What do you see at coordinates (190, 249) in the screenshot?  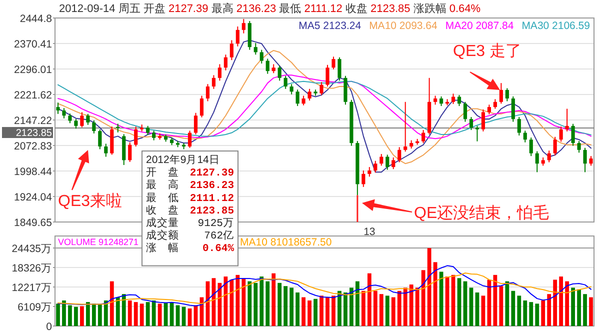 I see `text: 涨 幅 0.64%` at bounding box center [190, 249].